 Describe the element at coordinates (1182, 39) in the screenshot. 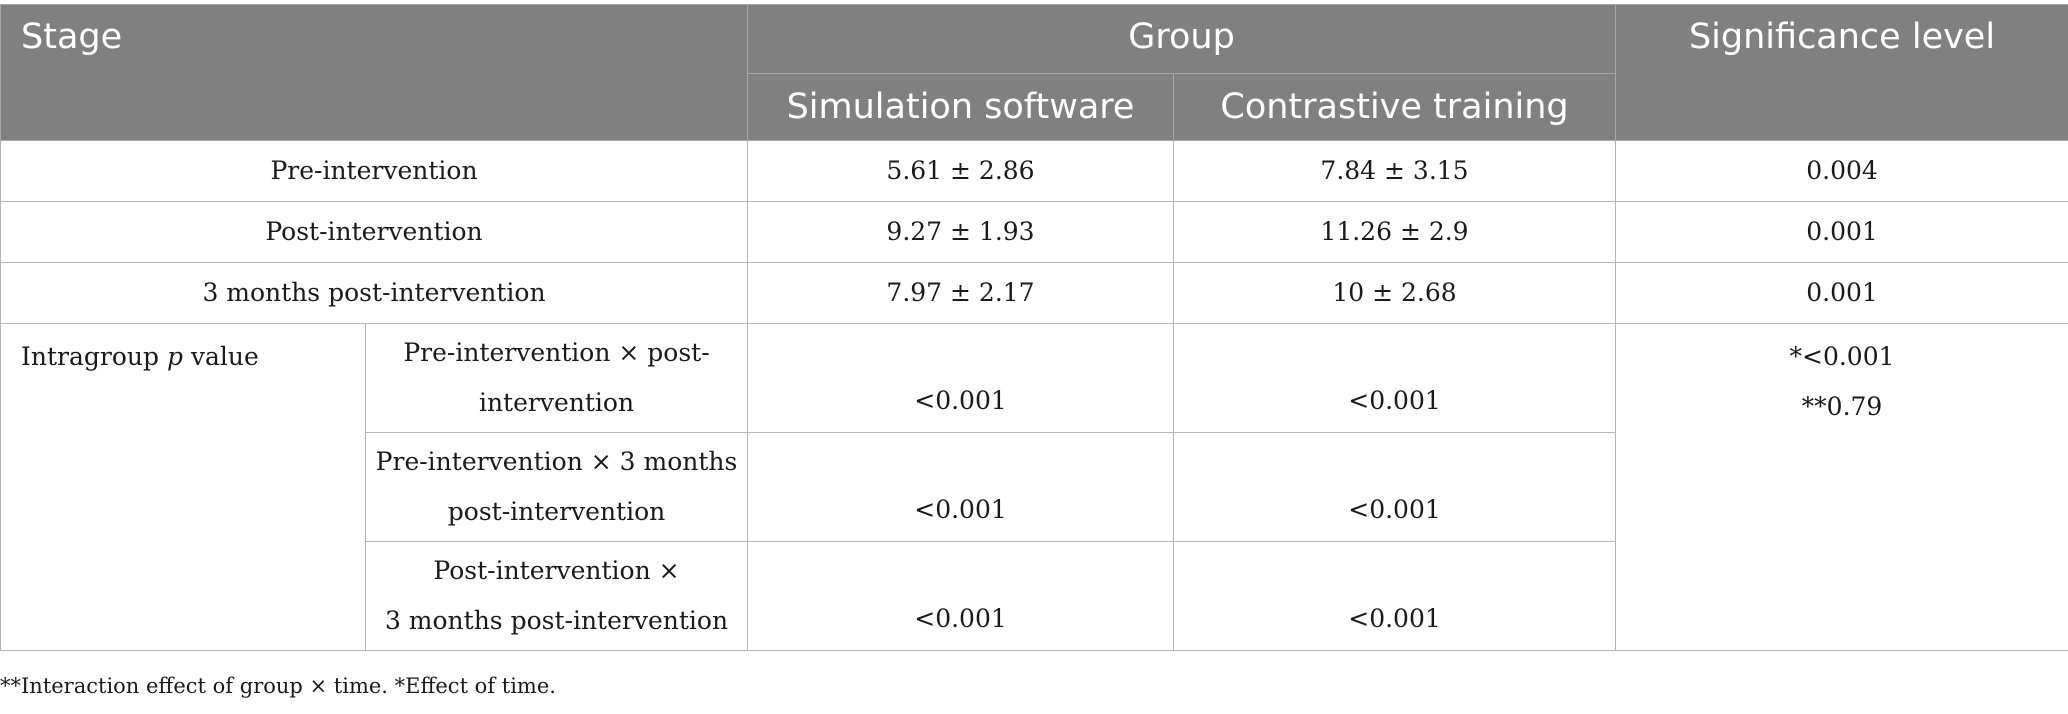

I see `header-group: Group` at that location.